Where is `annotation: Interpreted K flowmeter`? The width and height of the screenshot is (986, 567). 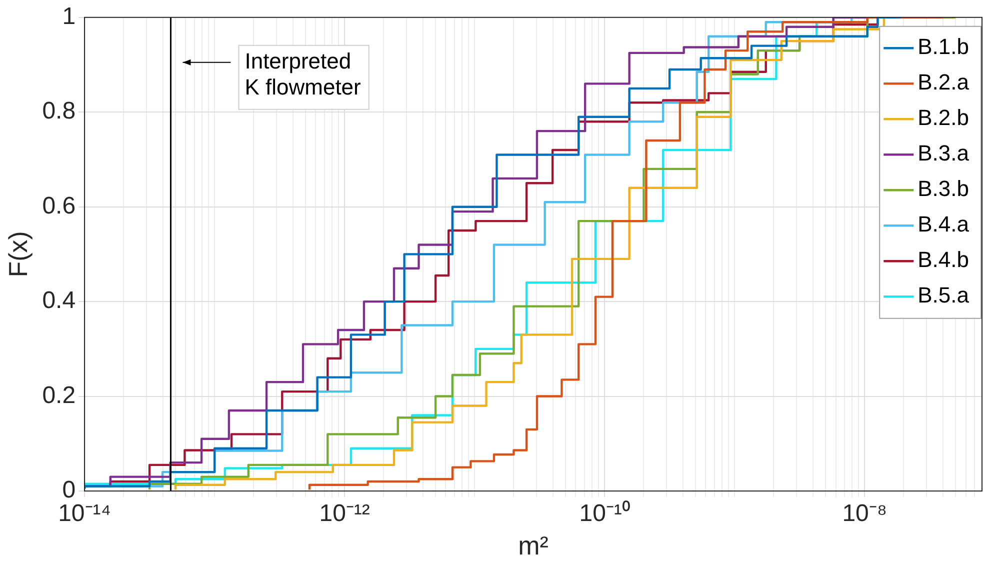 annotation: Interpreted K flowmeter is located at coordinates (302, 74).